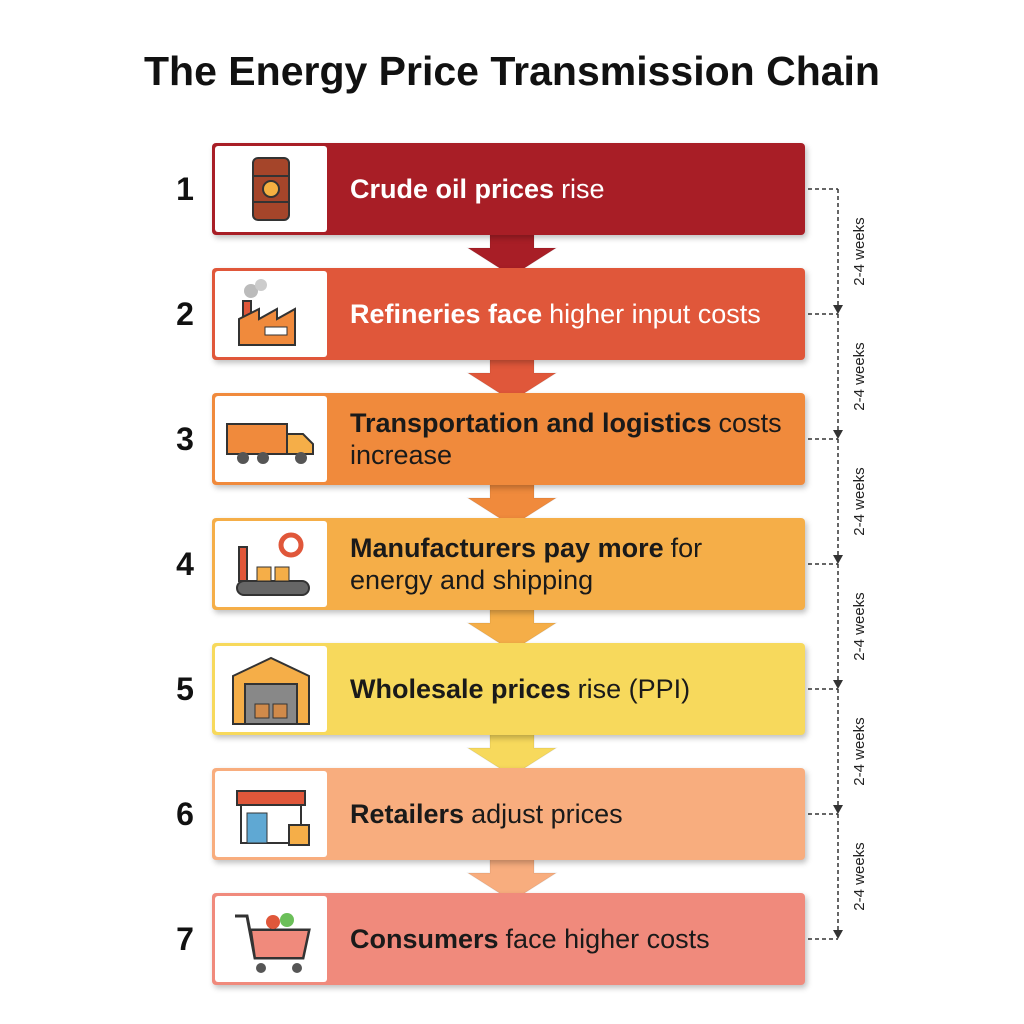 This screenshot has height=1024, width=1024. I want to click on step-text: Crude oil prices rise, so click(570, 189).